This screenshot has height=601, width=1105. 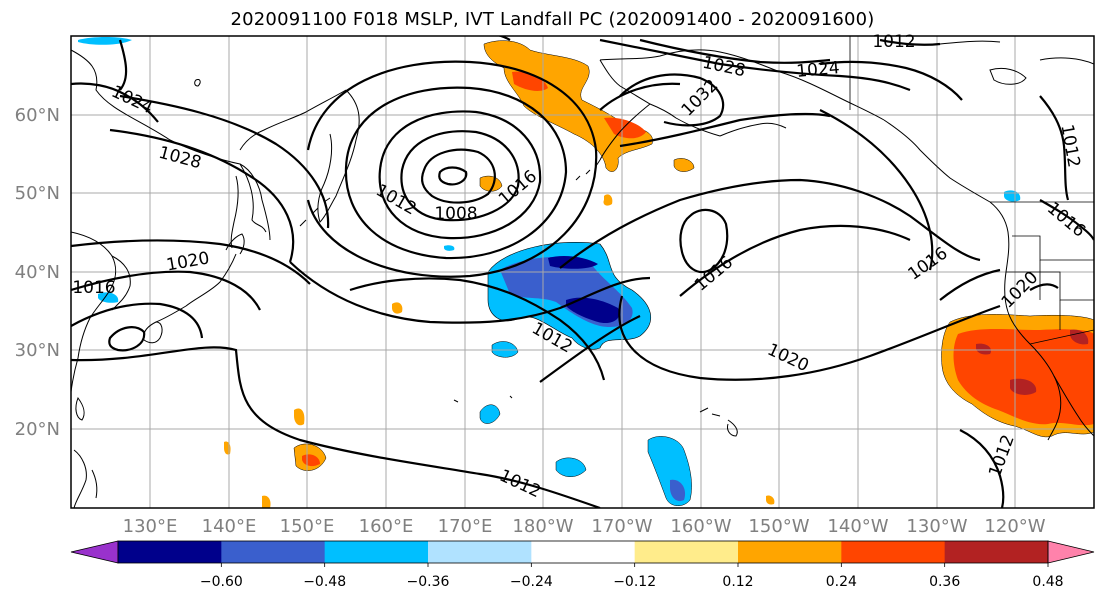 What do you see at coordinates (737, 582) in the screenshot?
I see `colorbar-label: 0.12` at bounding box center [737, 582].